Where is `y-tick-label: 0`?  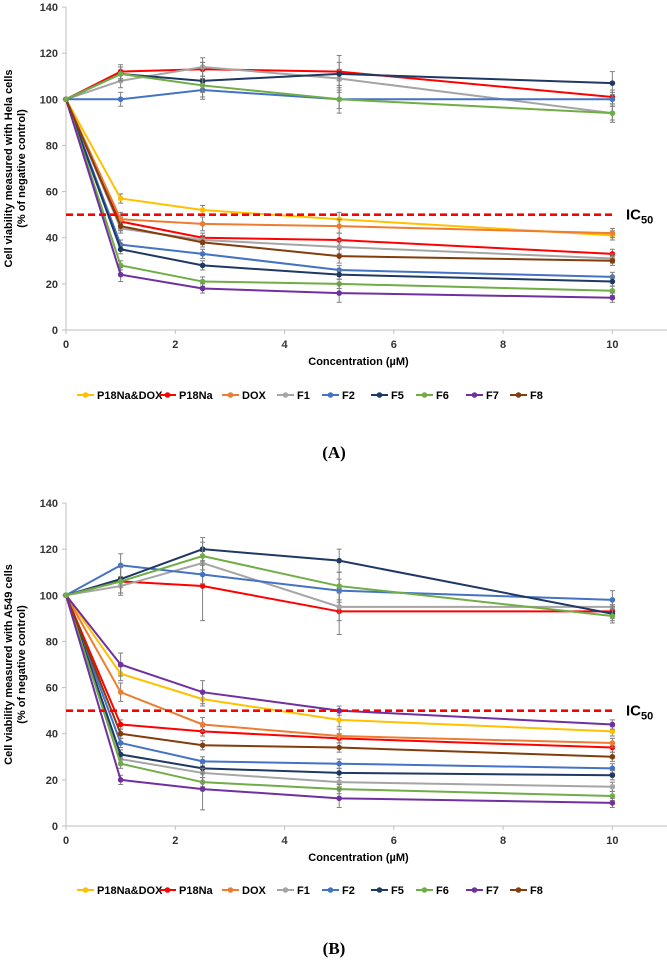
y-tick-label: 0 is located at coordinates (55, 827).